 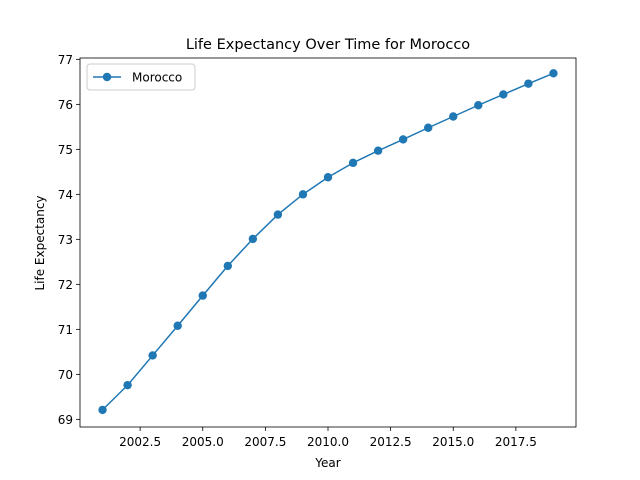 I want to click on y-tick-label: 76, so click(x=65, y=105).